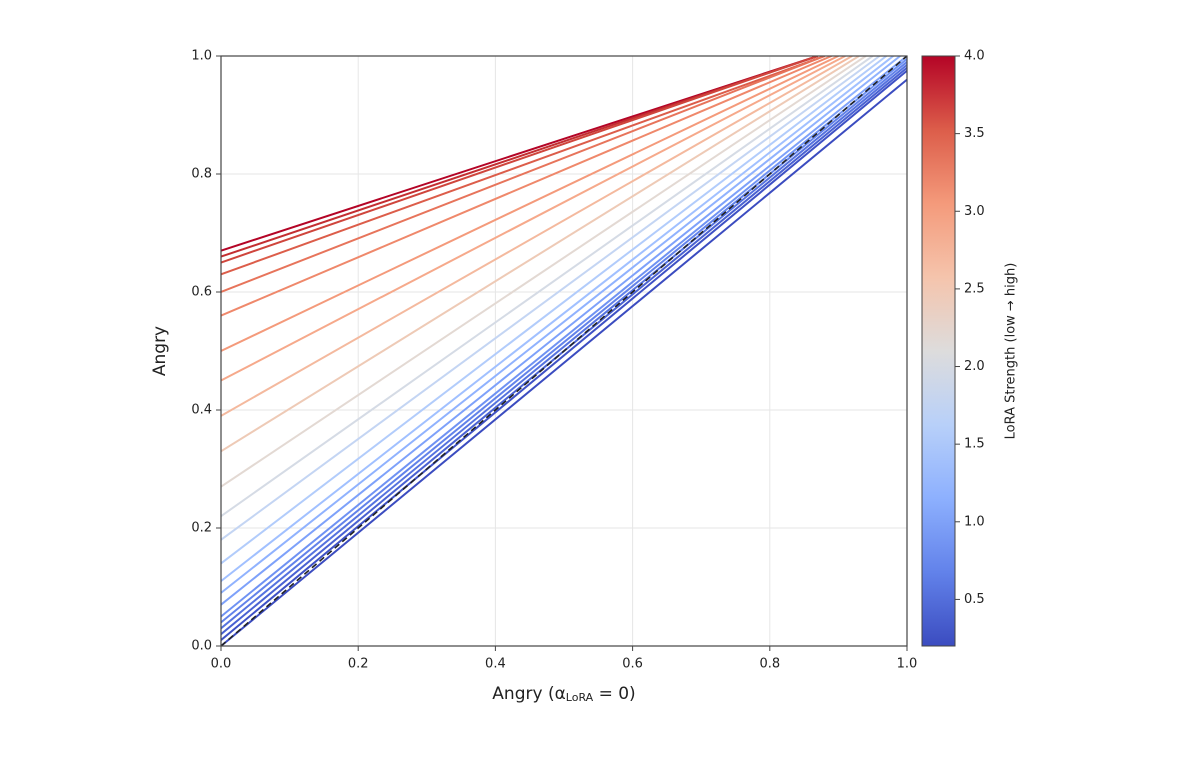 The image size is (1200, 759). I want to click on colorbar-tick-label: 1.0, so click(974, 521).